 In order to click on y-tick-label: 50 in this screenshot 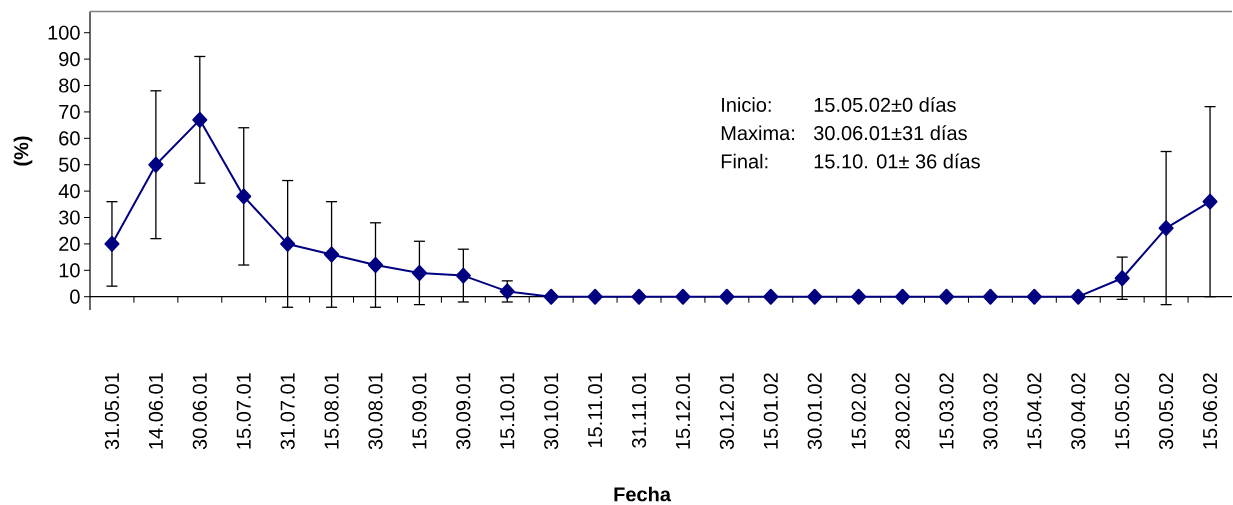, I will do `click(69, 164)`.